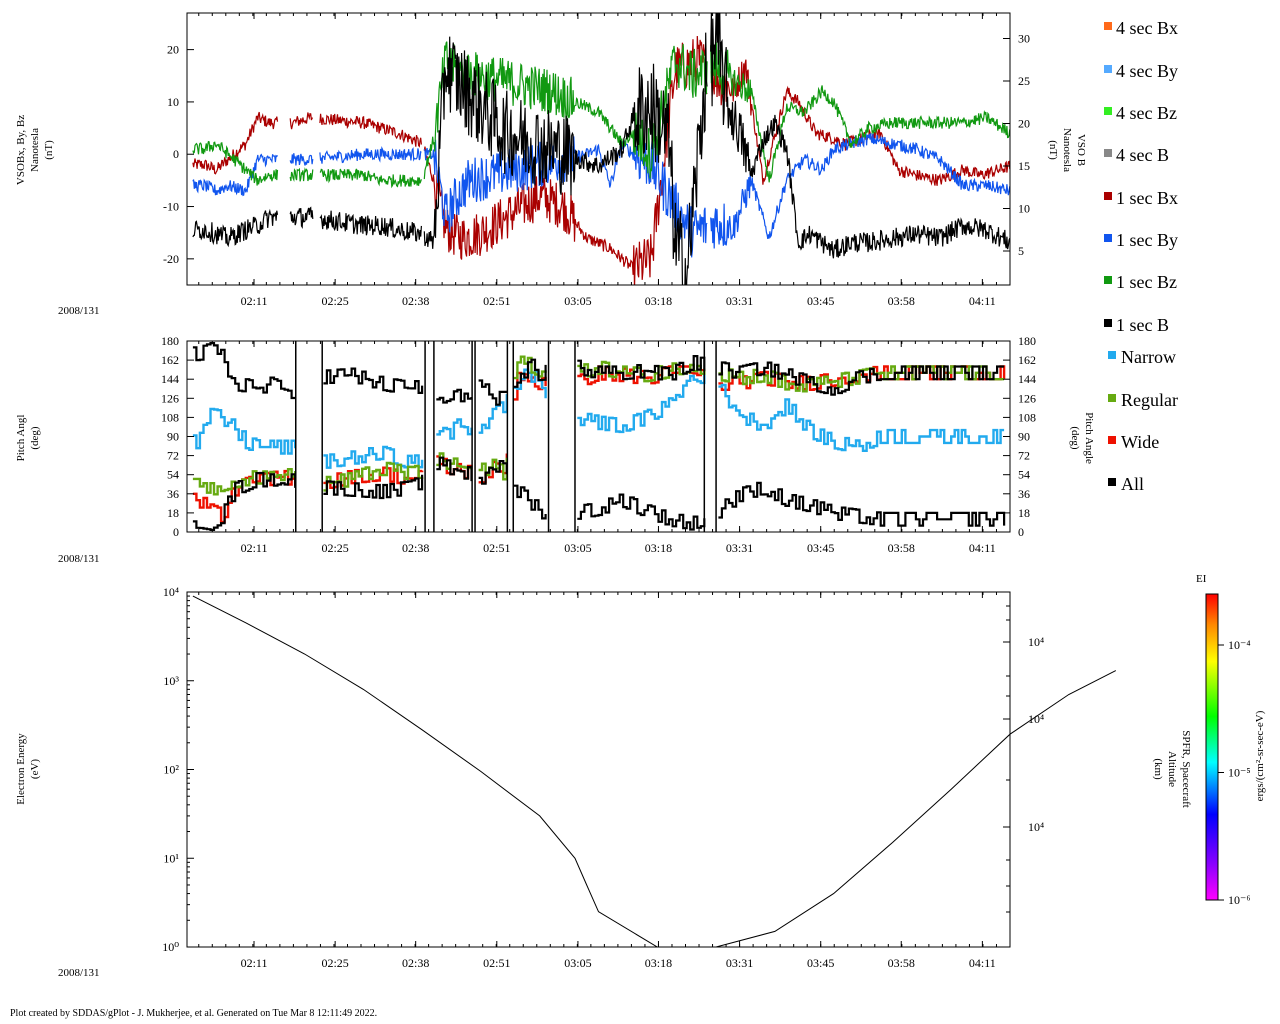  I want to click on legend-label: Wide, so click(1140, 442).